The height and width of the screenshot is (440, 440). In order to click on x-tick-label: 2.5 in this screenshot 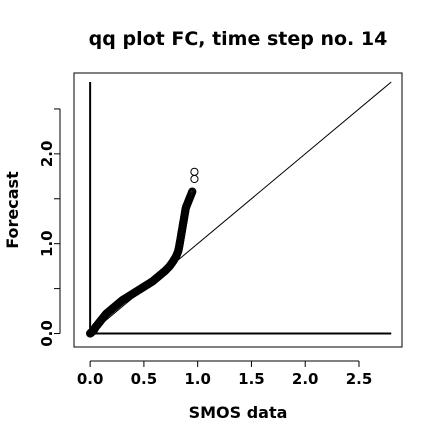, I will do `click(359, 379)`.